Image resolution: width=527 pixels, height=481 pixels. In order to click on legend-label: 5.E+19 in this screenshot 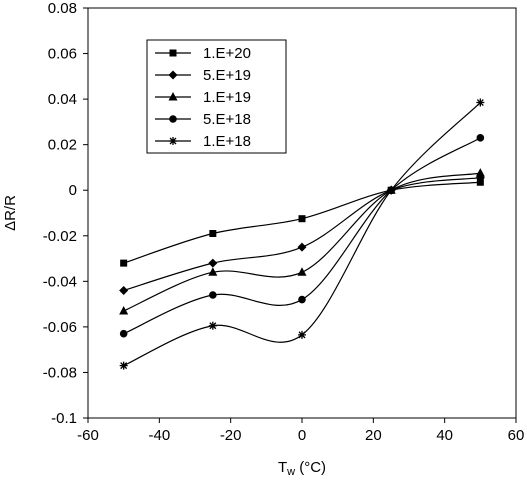, I will do `click(227, 75)`.